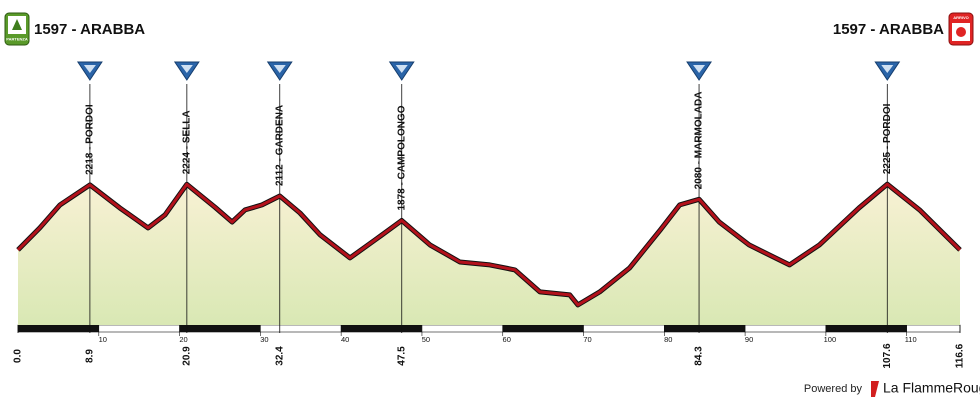  What do you see at coordinates (699, 356) in the screenshot?
I see `distance-label: 84.3` at bounding box center [699, 356].